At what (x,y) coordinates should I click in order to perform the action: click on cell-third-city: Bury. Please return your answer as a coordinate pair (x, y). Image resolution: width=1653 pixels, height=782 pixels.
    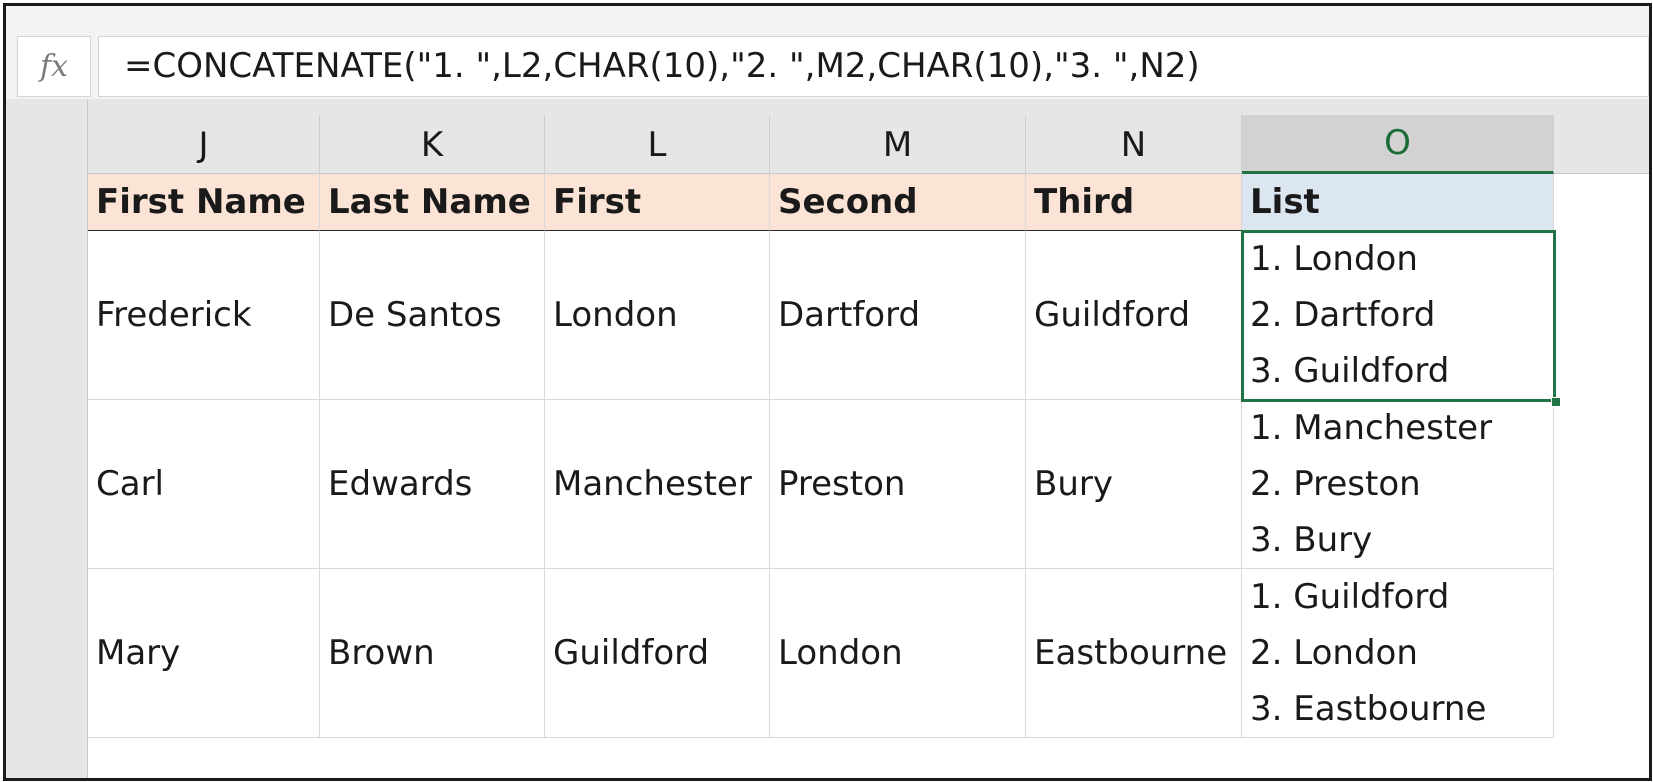
    Looking at the image, I should click on (1134, 484).